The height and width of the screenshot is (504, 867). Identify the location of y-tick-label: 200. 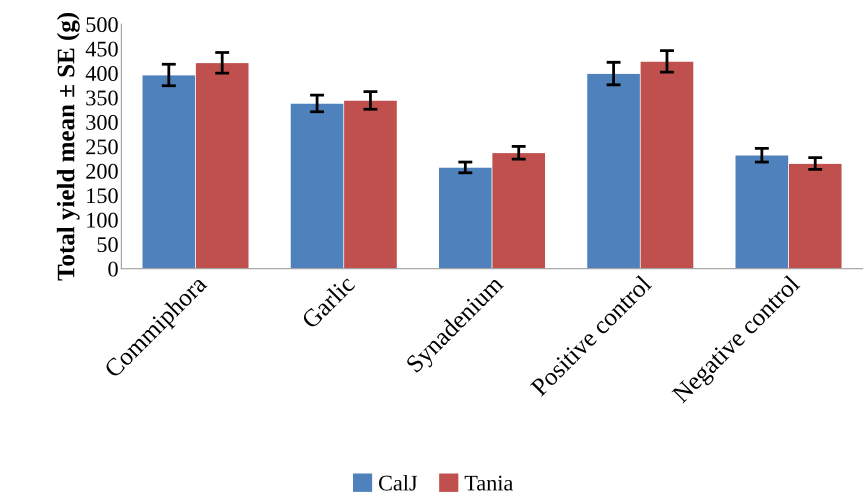
(102, 171).